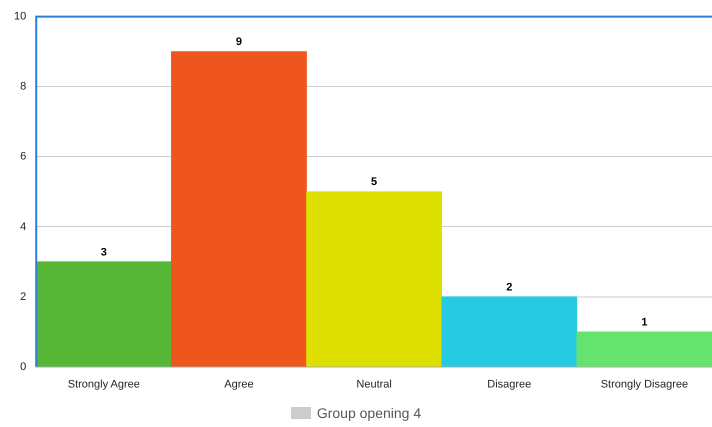 This screenshot has height=427, width=712. Describe the element at coordinates (103, 252) in the screenshot. I see `data-label: 3` at that location.